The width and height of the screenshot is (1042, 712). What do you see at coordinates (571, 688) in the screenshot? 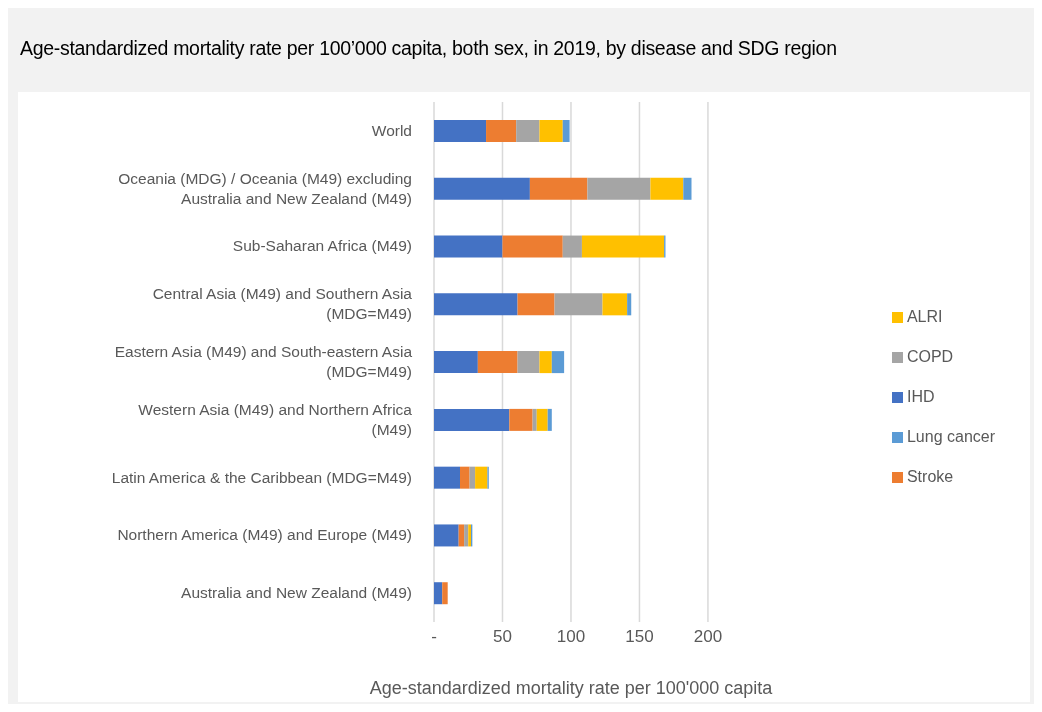
I see `x-axis-title: Age-standardized mortality rate per 100'000 capita` at bounding box center [571, 688].